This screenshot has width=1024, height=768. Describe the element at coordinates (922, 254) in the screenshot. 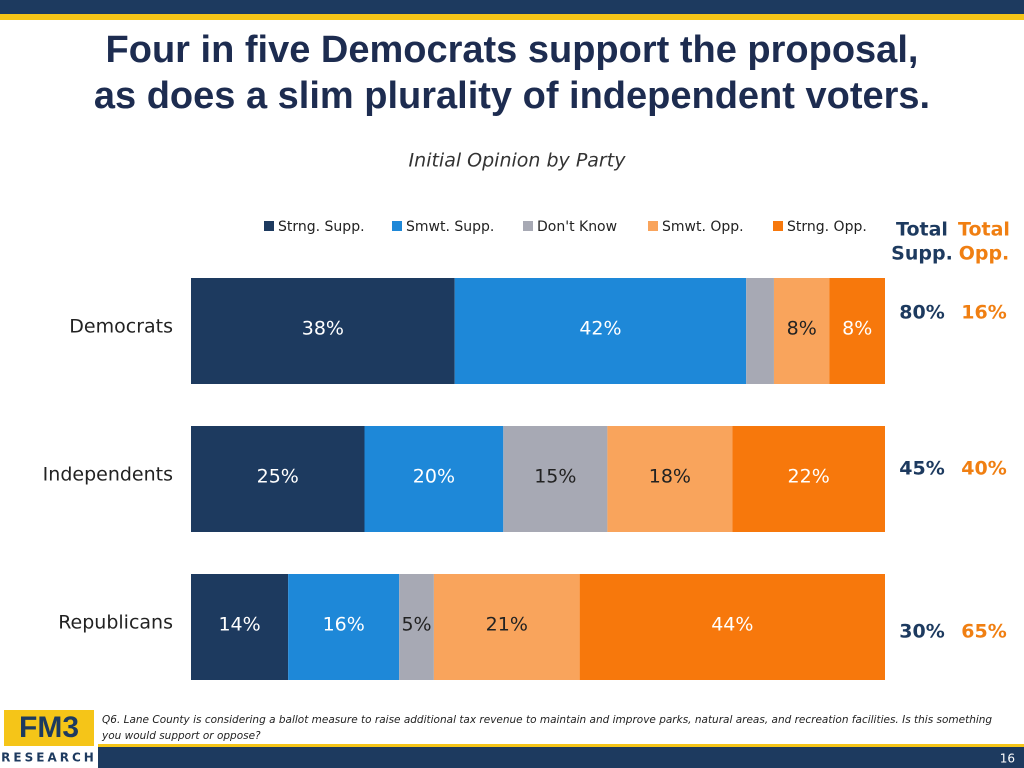

I see `totals-header: Supp.` at that location.